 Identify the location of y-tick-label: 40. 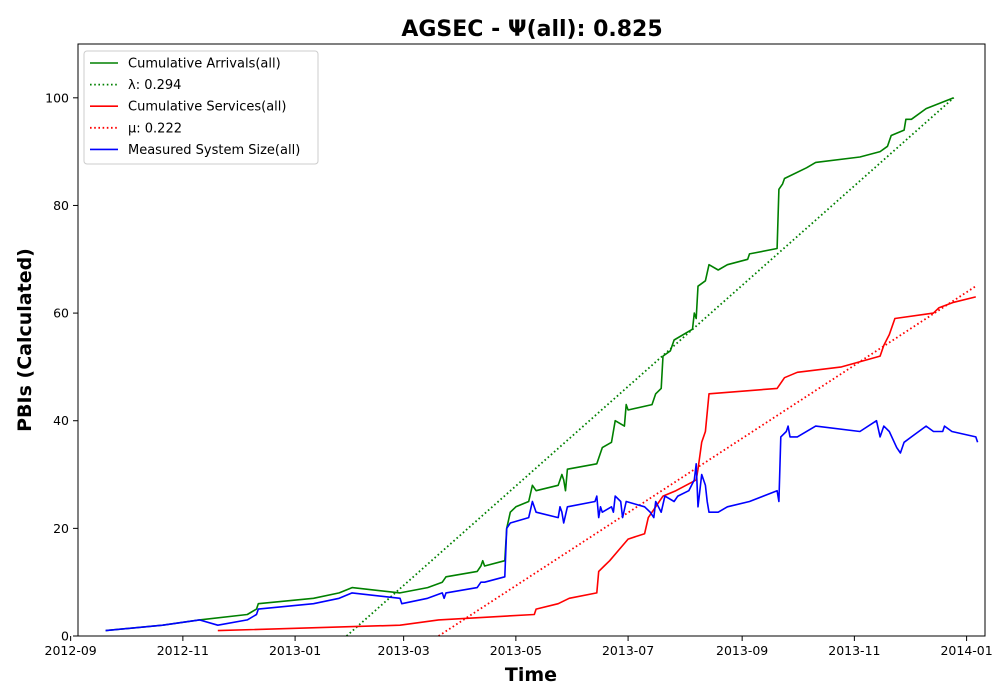
(61, 420).